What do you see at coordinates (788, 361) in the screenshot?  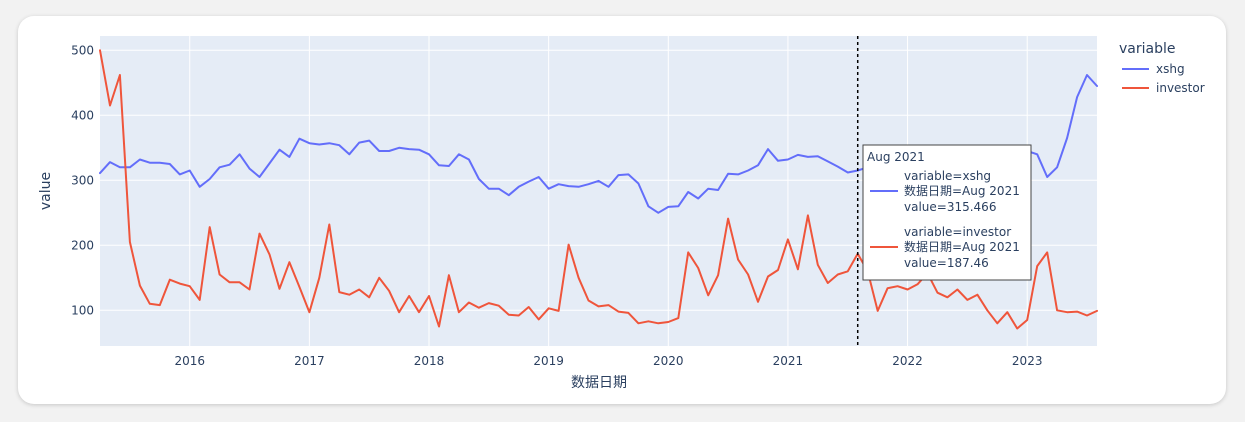 I see `x-tick-label-2021: 2021` at bounding box center [788, 361].